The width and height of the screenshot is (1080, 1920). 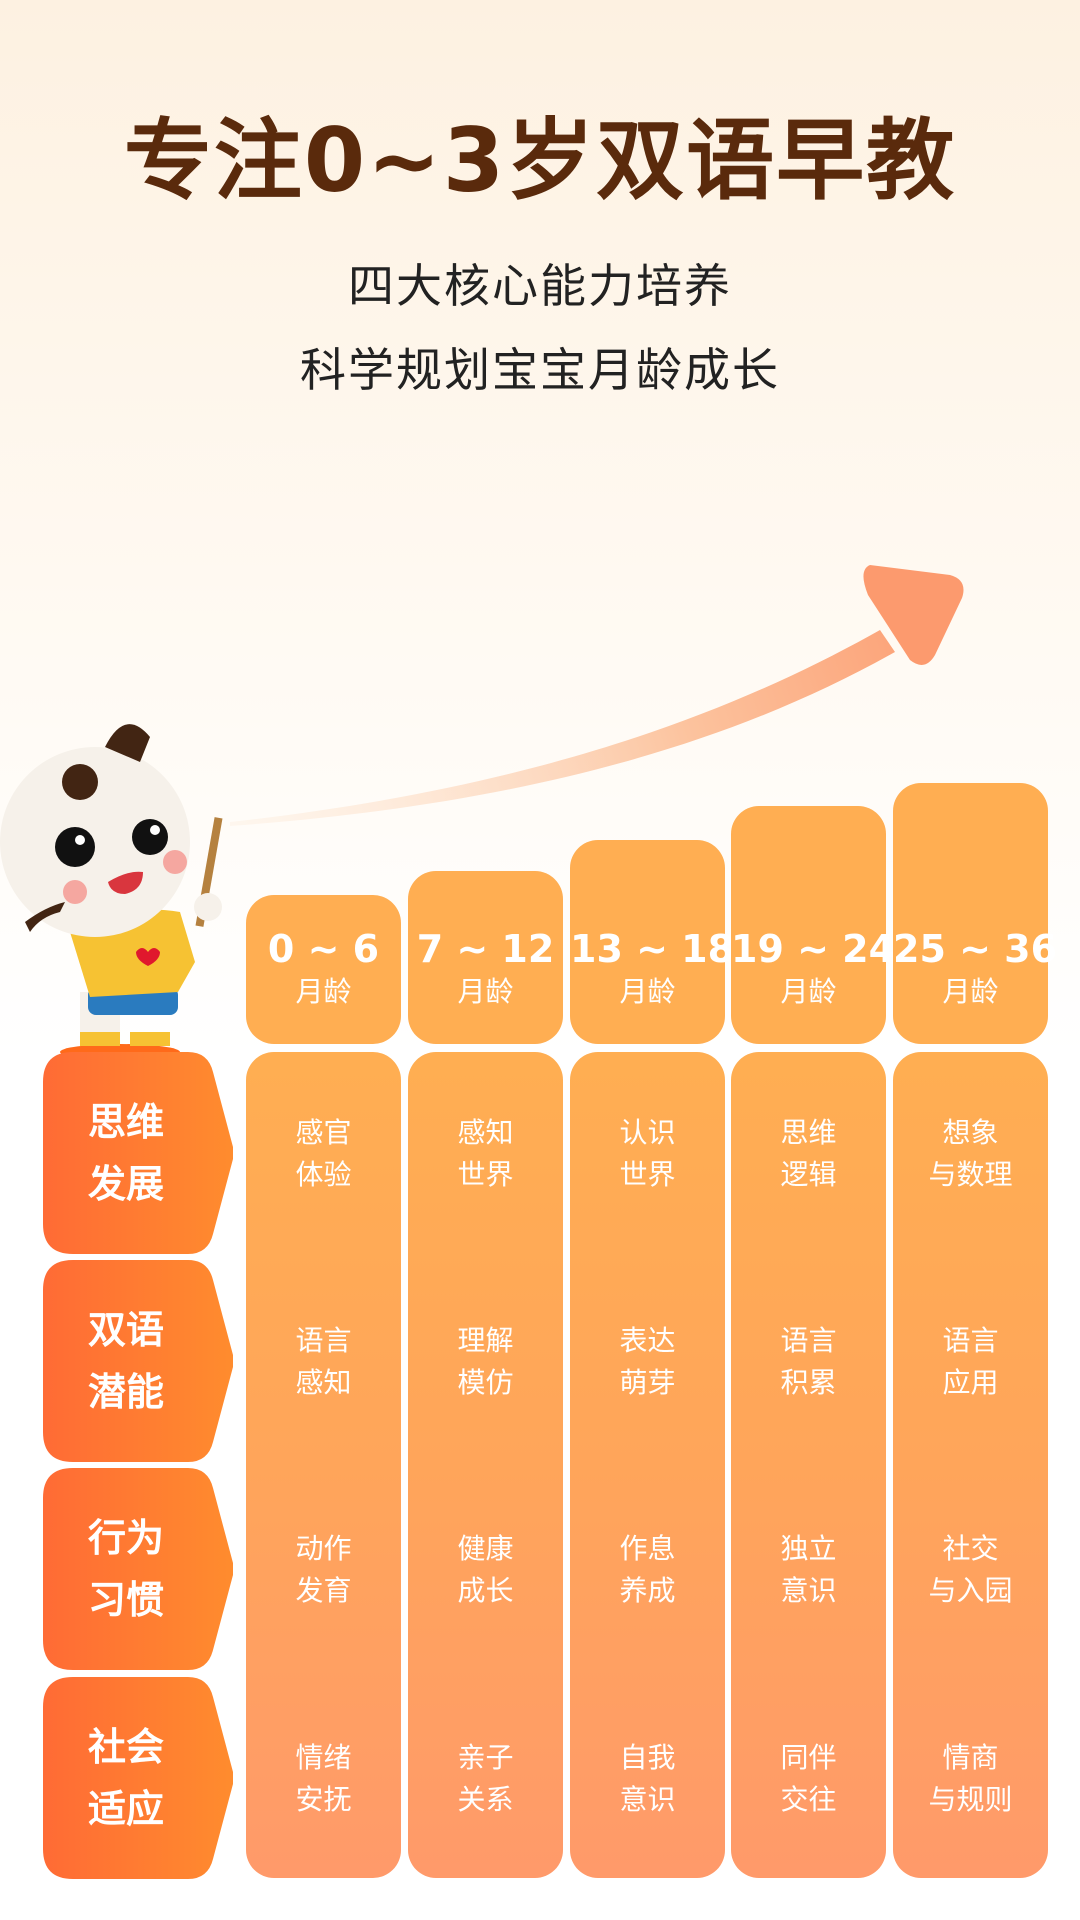 What do you see at coordinates (970, 1362) in the screenshot?
I see `ability-cell: 语言 应用` at bounding box center [970, 1362].